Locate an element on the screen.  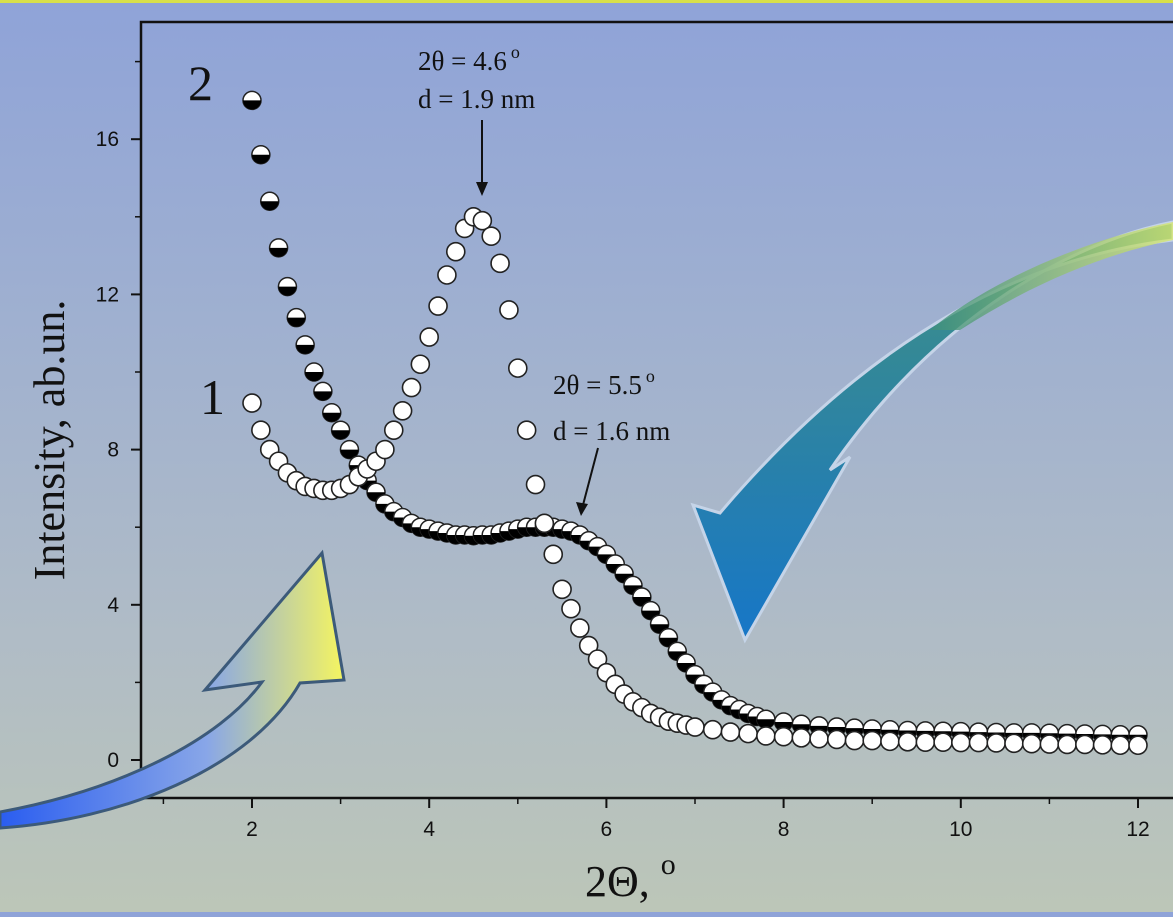
annotation-peak-5-5: 2θ = 5.5 o d = 1.6 nm is located at coordinates (611, 441).